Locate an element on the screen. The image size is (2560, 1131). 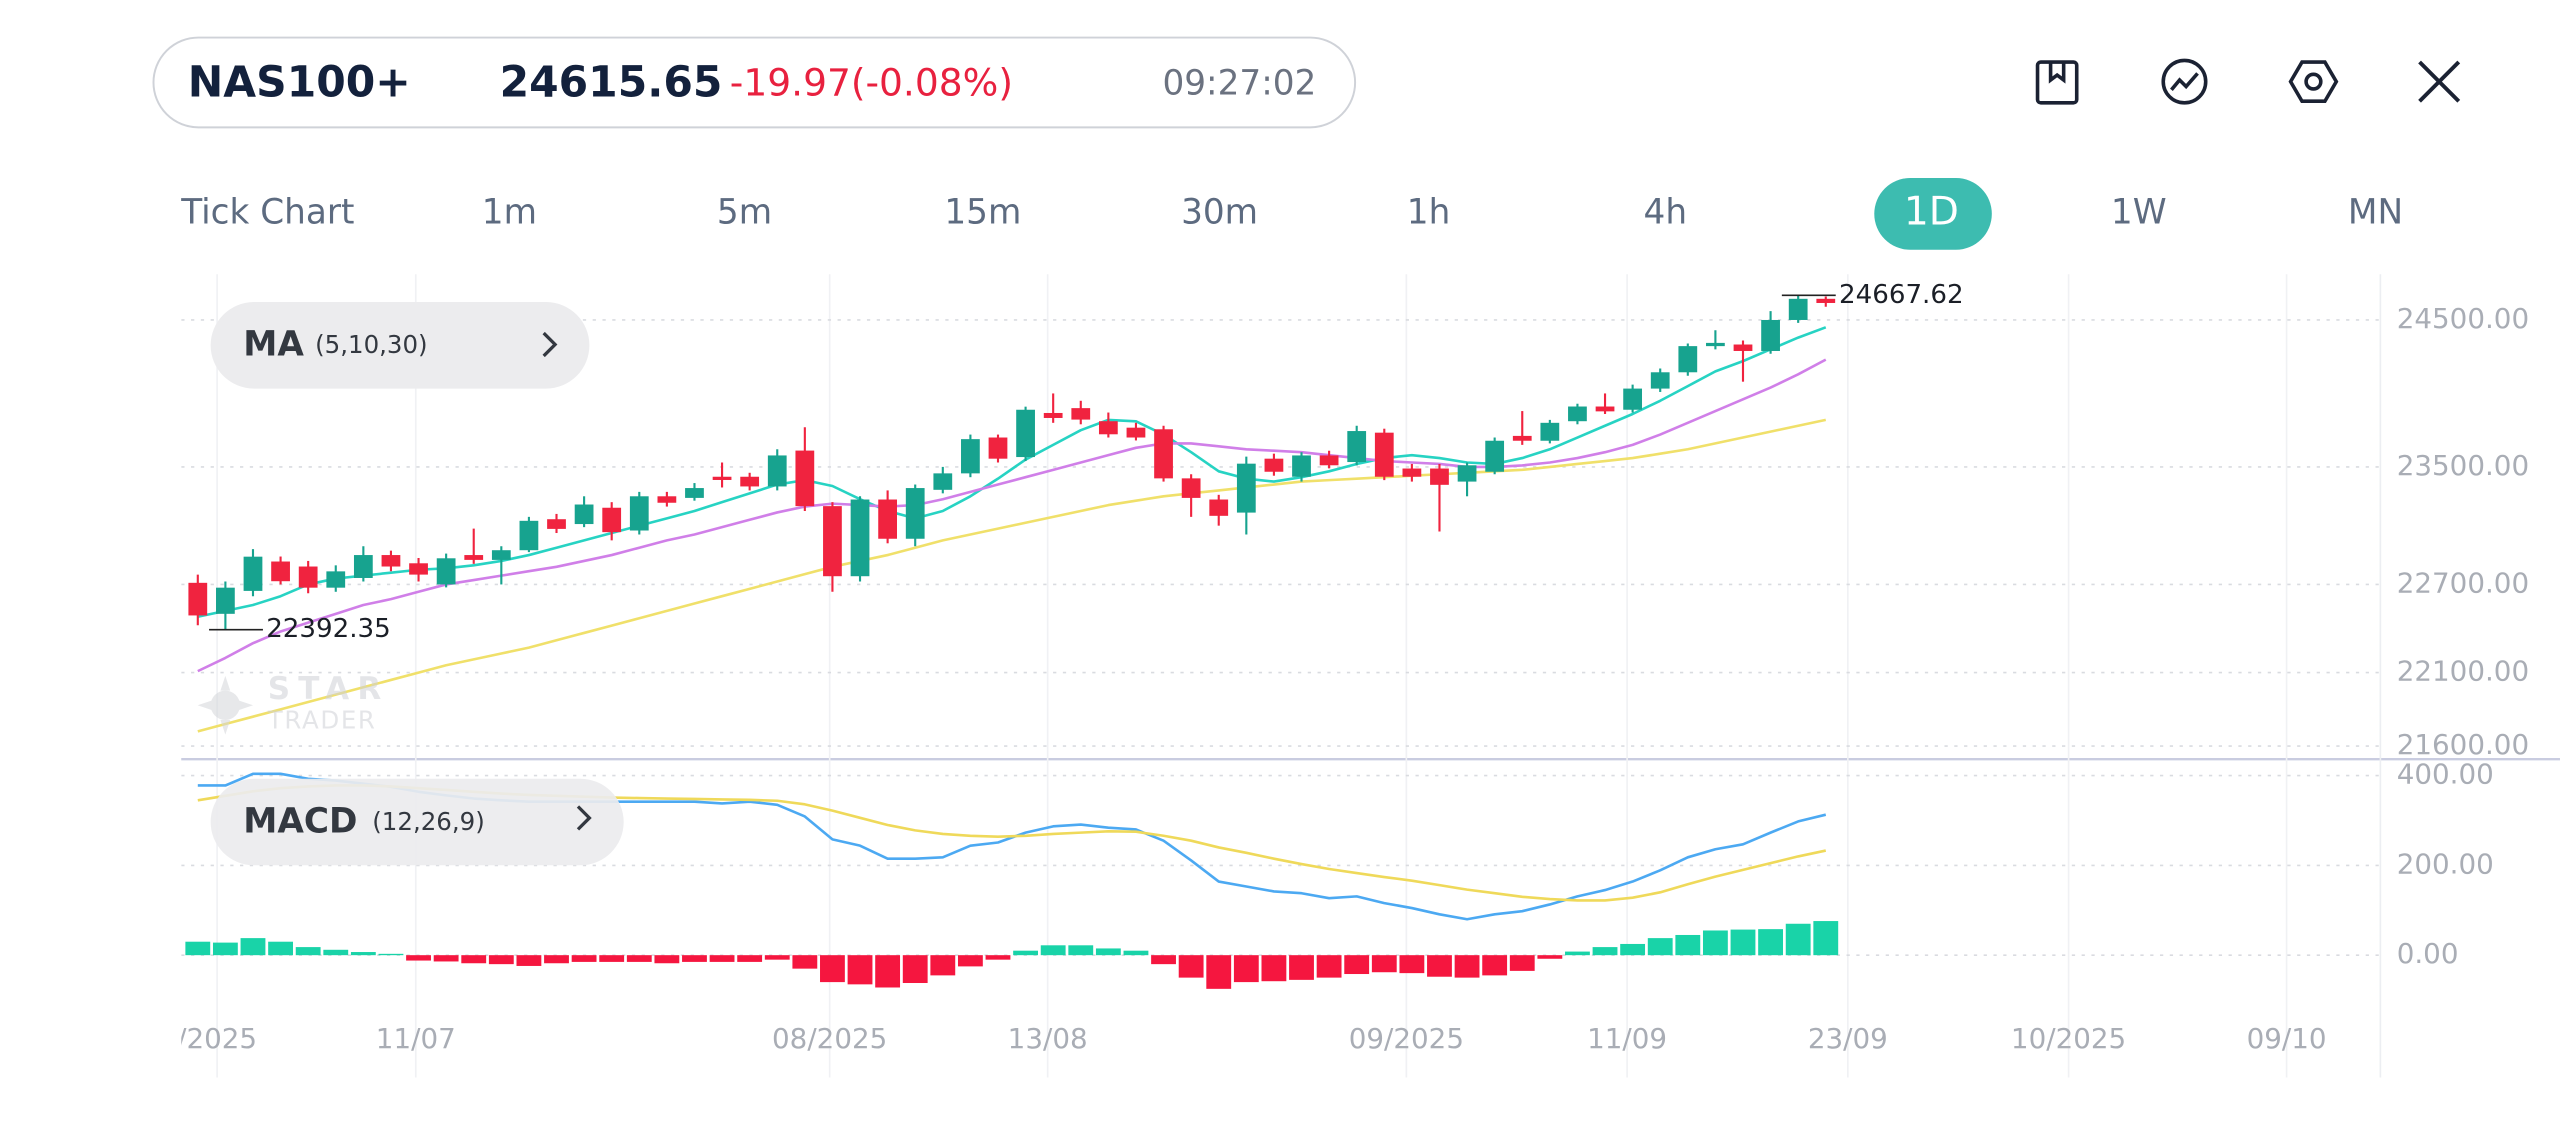
timeframe-label: 15m is located at coordinates (982, 212).